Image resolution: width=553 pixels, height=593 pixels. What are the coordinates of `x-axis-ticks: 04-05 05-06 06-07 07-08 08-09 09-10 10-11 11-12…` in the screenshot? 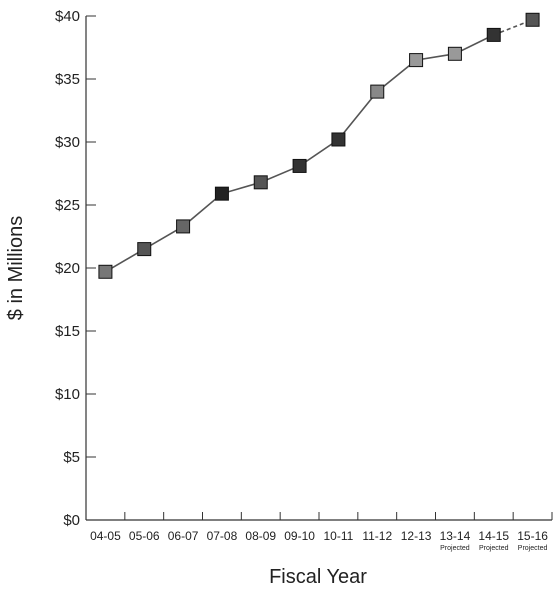 It's located at (321, 527).